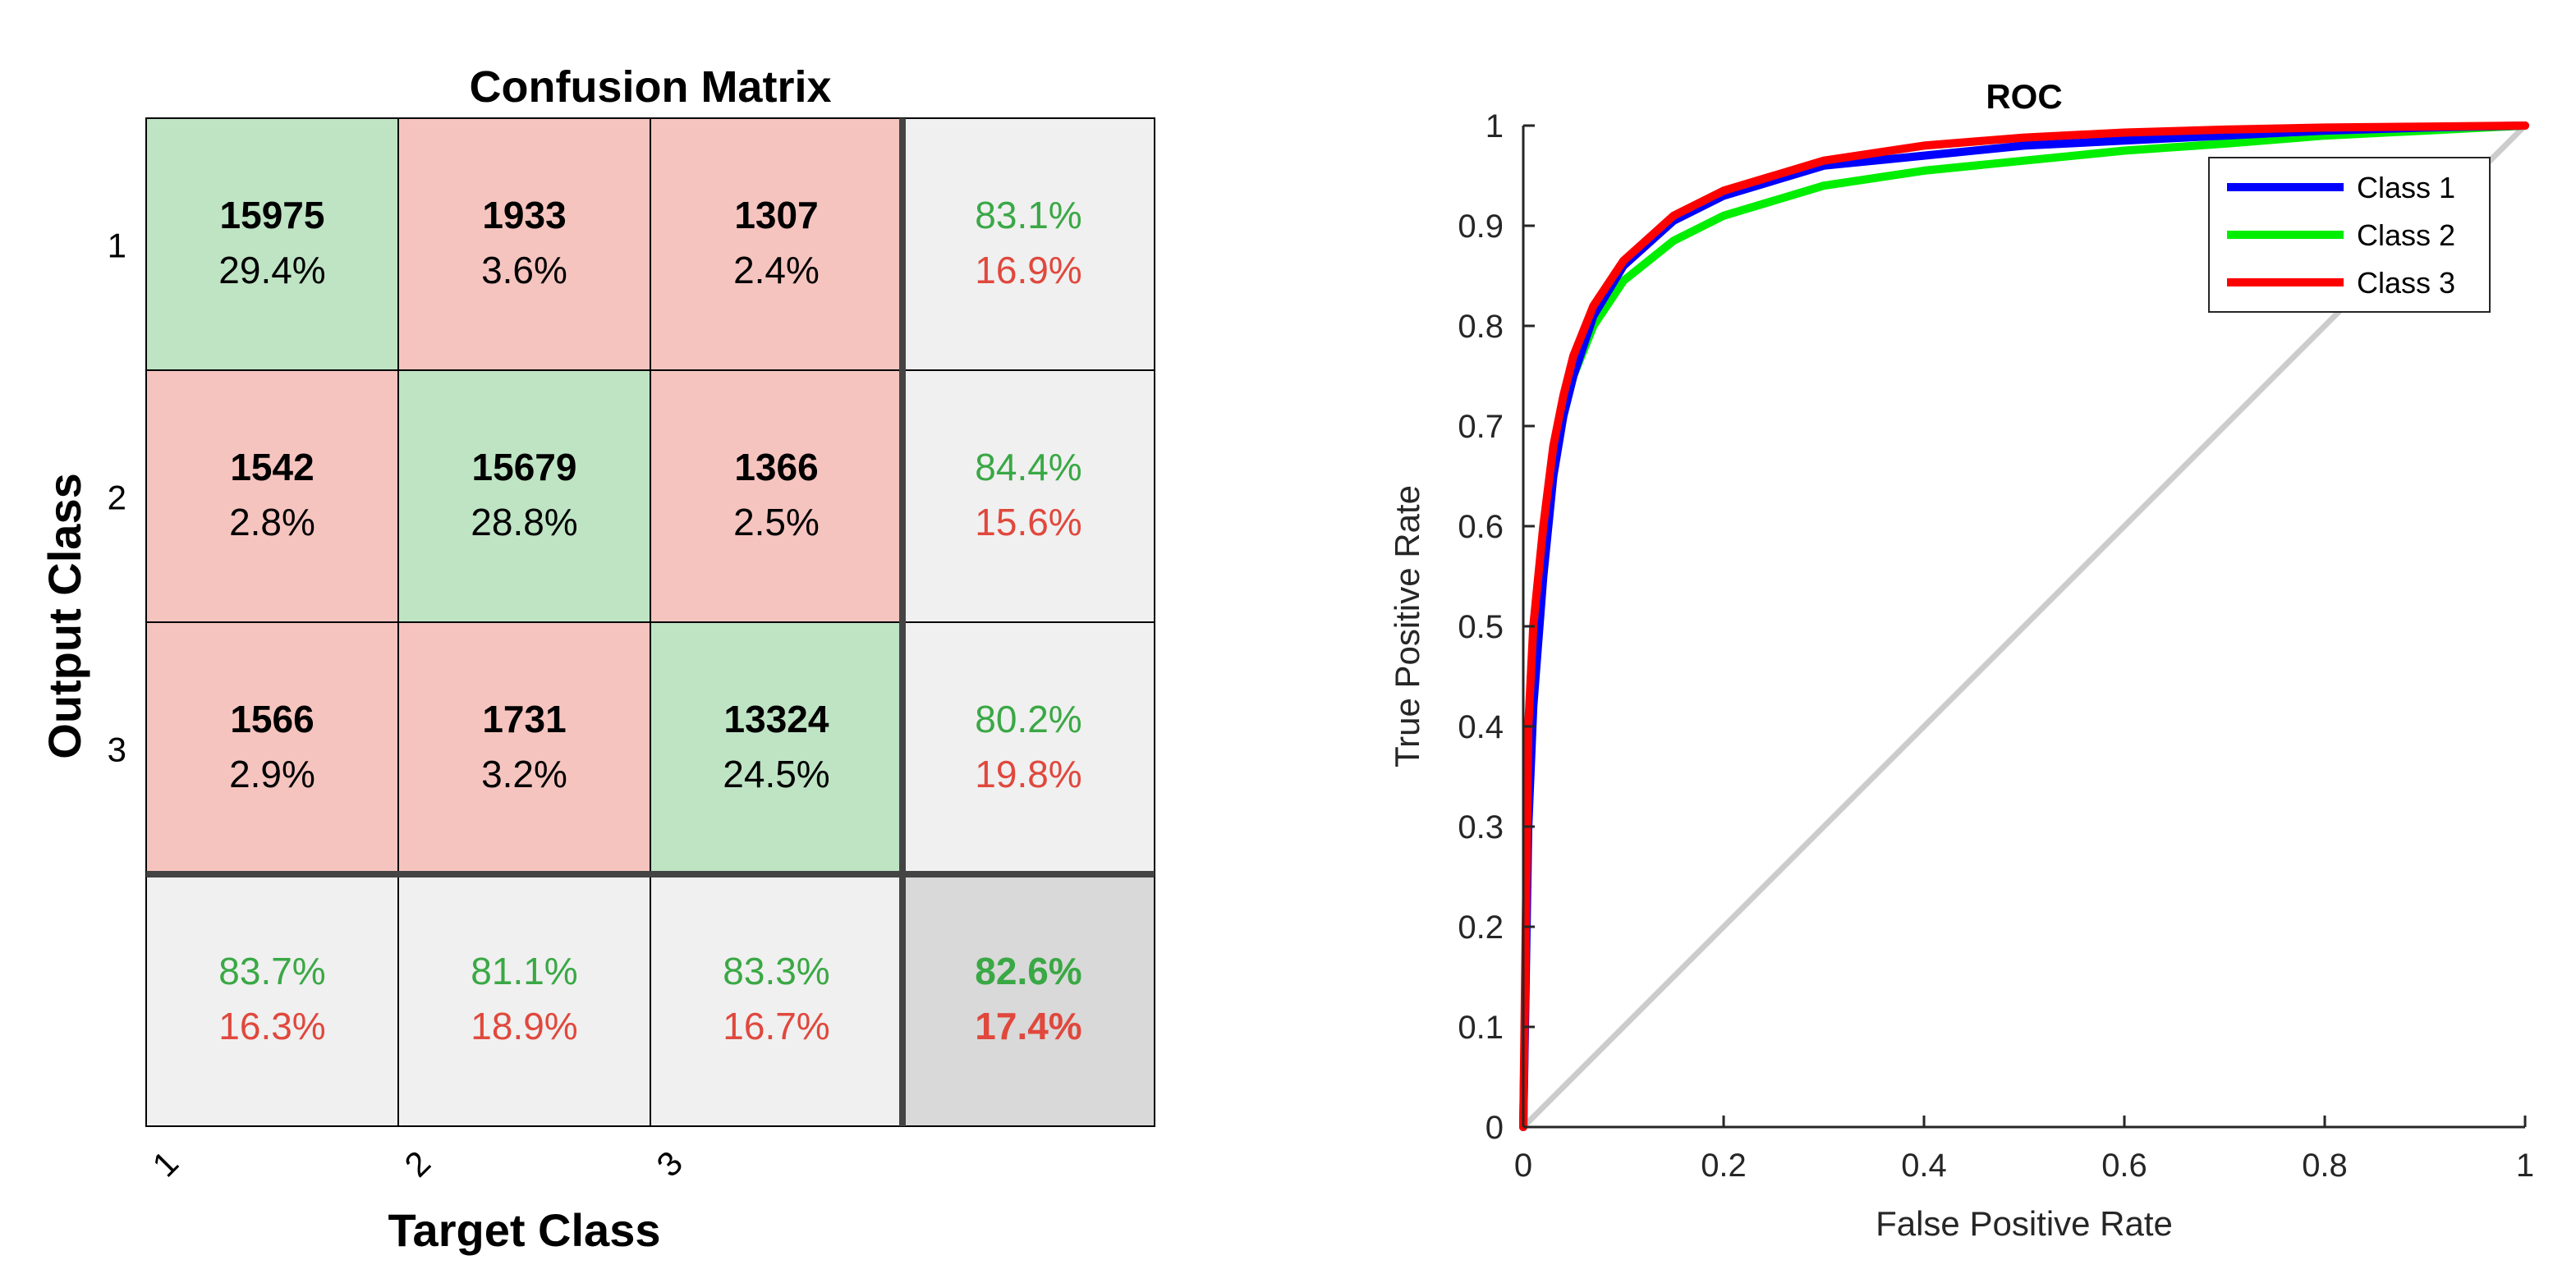  Describe the element at coordinates (1481, 727) in the screenshot. I see `roc-y-tick-label: 0.4` at that location.